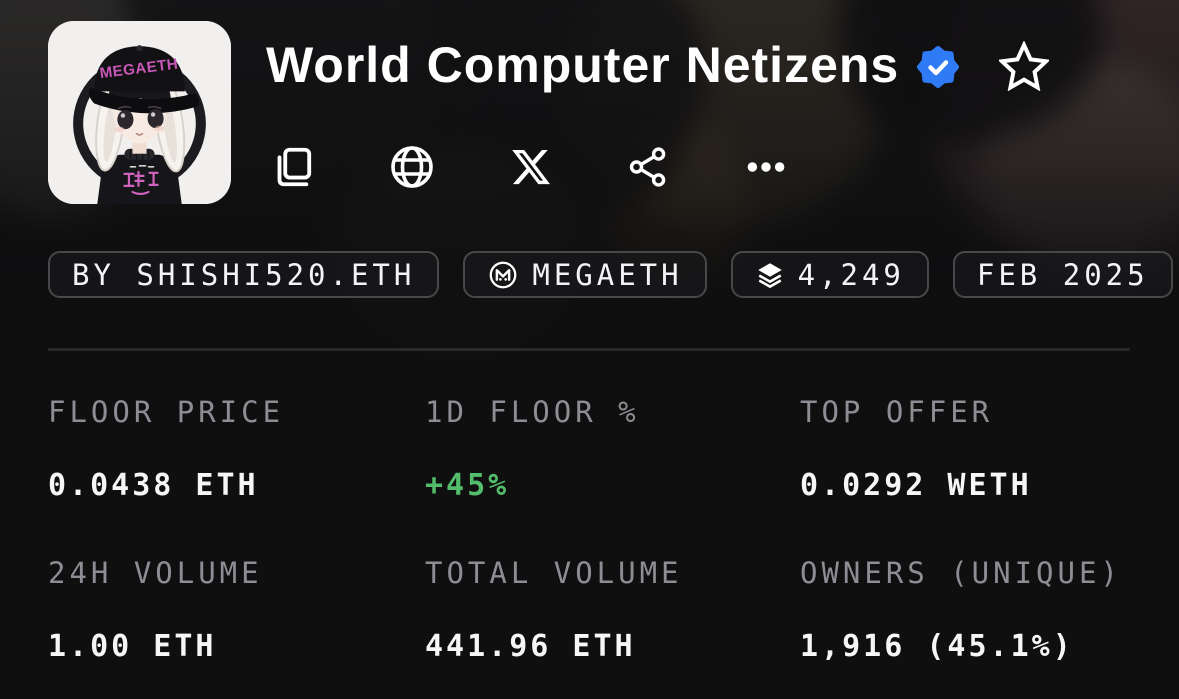 This screenshot has height=699, width=1179. What do you see at coordinates (532, 412) in the screenshot?
I see `stat-label: 1D FLOOR %` at bounding box center [532, 412].